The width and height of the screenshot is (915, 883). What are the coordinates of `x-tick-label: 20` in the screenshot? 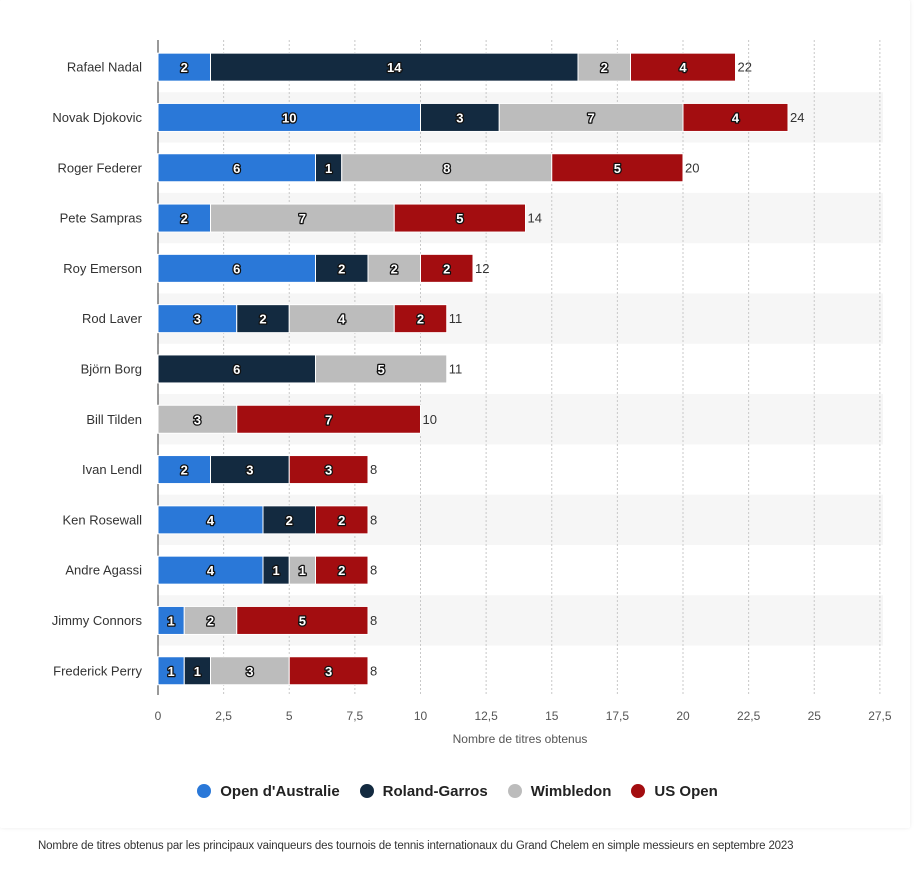 It's located at (683, 716).